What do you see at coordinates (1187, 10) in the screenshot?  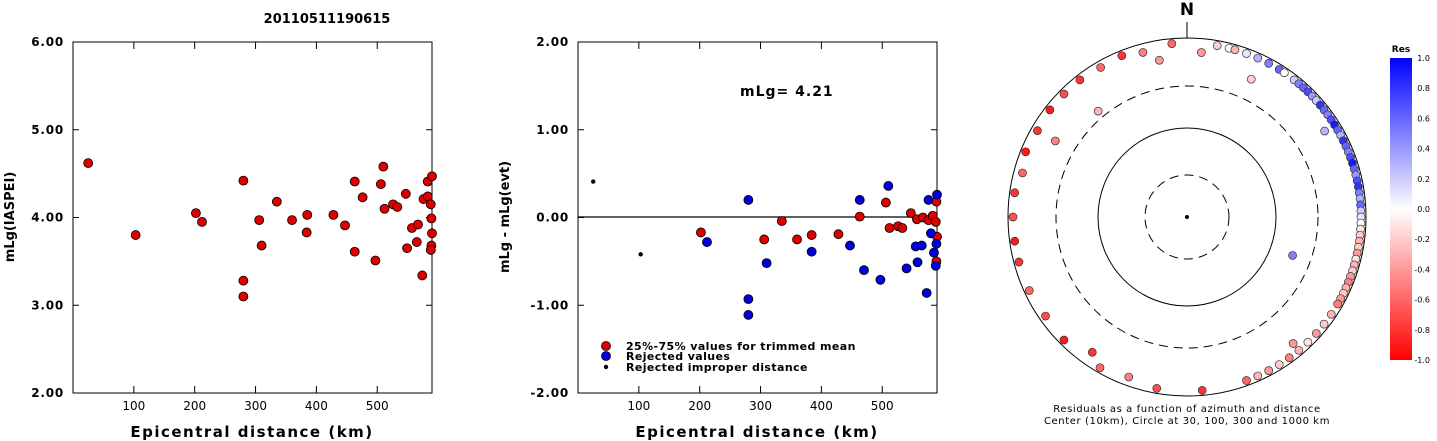 I see `north-label: N` at bounding box center [1187, 10].